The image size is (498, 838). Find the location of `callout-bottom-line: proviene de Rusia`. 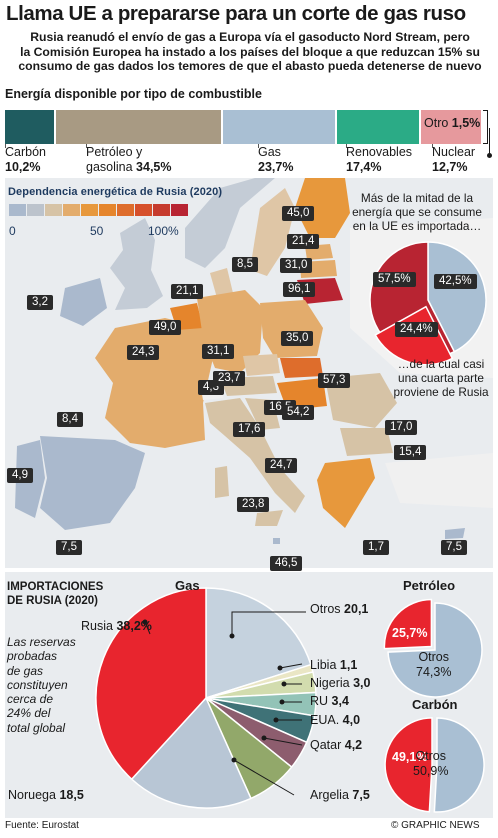

callout-bottom-line: proviene de Rusia is located at coordinates (441, 392).